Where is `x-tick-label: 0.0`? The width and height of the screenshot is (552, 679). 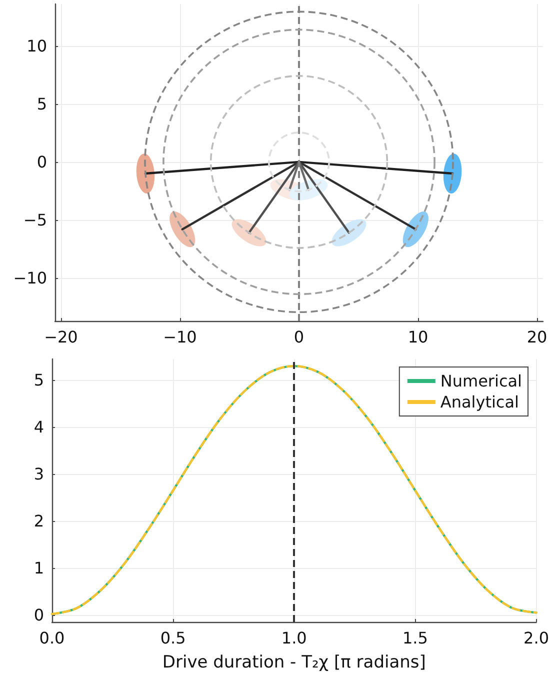
x-tick-label: 0.0 is located at coordinates (52, 638).